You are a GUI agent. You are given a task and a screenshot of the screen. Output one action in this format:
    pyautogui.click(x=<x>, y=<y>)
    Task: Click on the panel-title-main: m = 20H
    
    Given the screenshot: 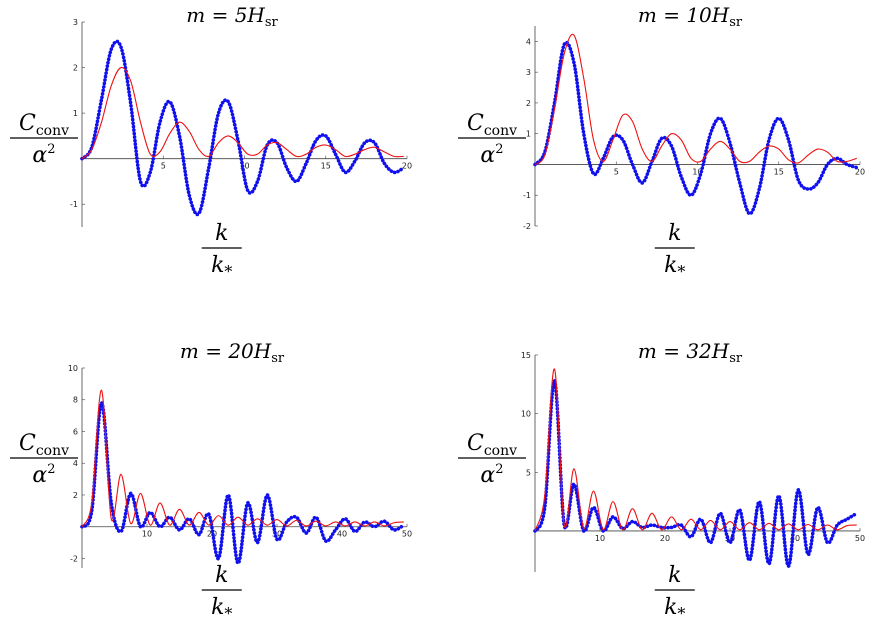 What is the action you would take?
    pyautogui.click(x=226, y=351)
    